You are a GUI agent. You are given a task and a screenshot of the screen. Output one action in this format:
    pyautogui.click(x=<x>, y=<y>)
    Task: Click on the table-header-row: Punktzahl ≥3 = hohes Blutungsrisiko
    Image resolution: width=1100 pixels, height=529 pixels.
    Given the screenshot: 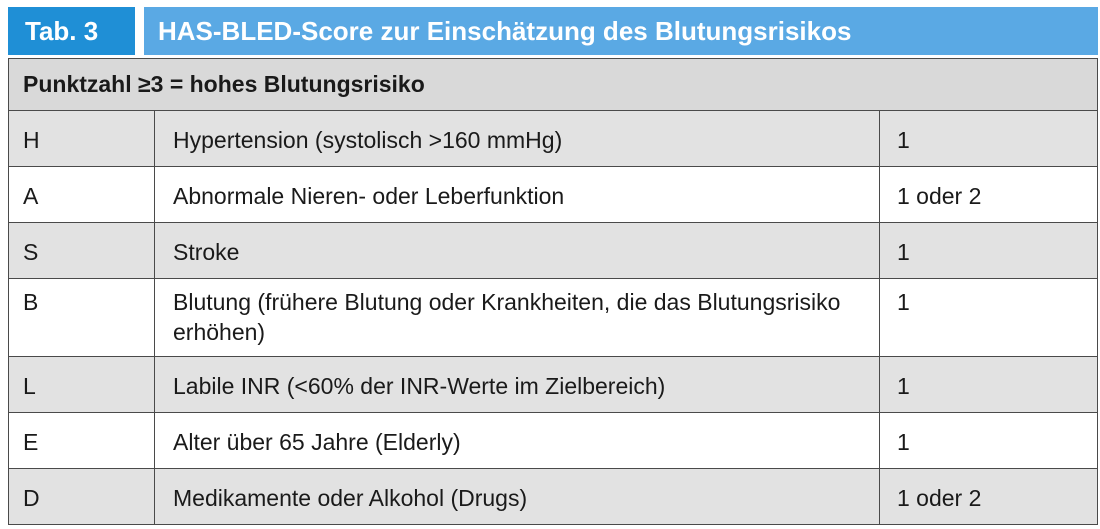 What is the action you would take?
    pyautogui.click(x=553, y=84)
    